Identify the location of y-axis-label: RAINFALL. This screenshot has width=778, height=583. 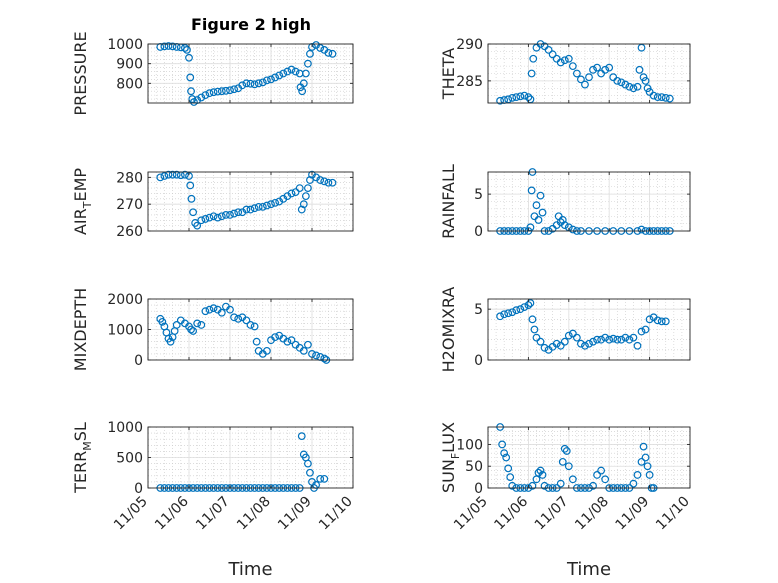
(448, 201).